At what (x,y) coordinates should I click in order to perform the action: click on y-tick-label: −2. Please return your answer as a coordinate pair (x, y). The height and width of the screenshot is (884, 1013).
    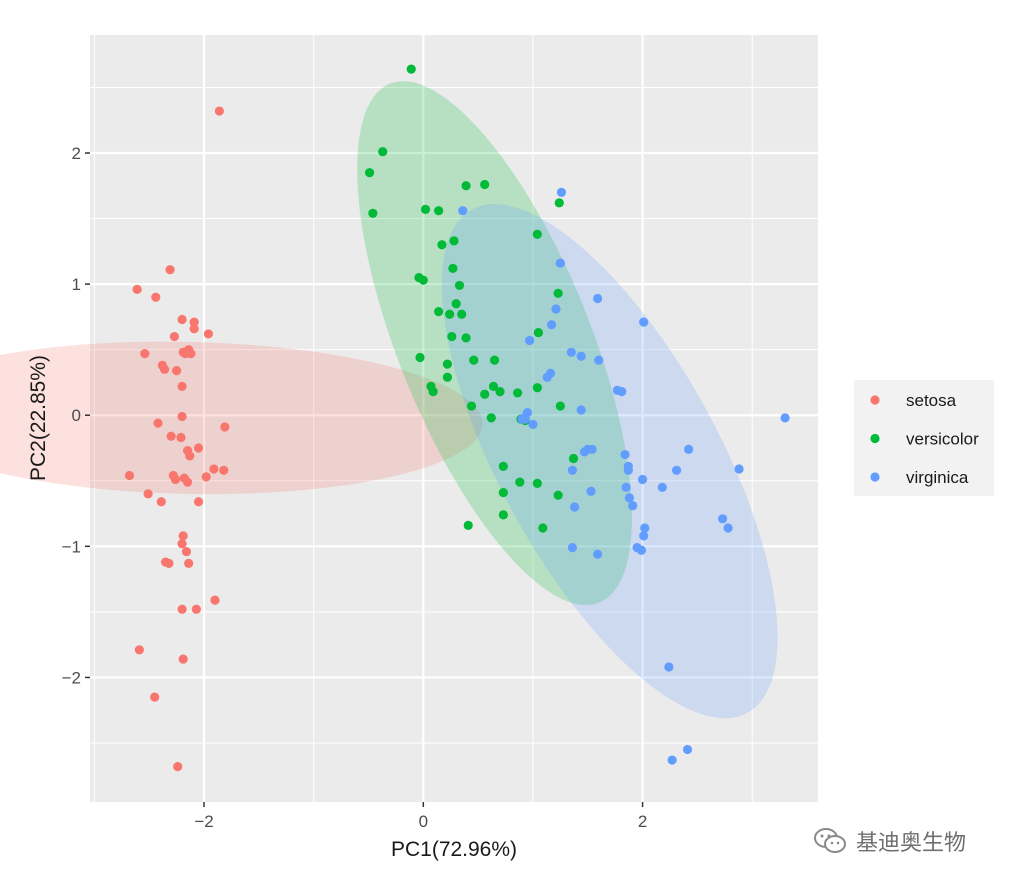
    Looking at the image, I should click on (71, 677).